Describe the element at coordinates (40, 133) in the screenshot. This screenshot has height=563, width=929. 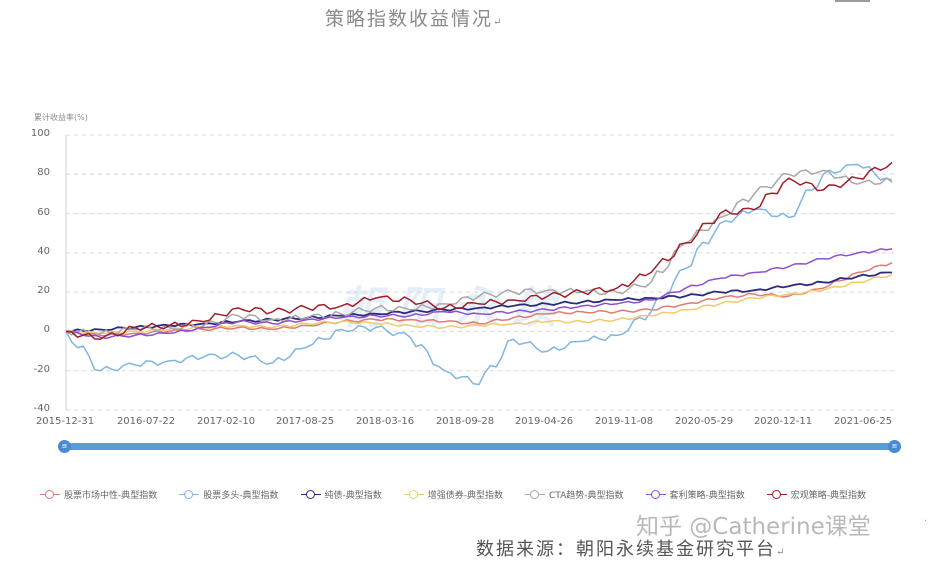
I see `y-tick-label: 100` at that location.